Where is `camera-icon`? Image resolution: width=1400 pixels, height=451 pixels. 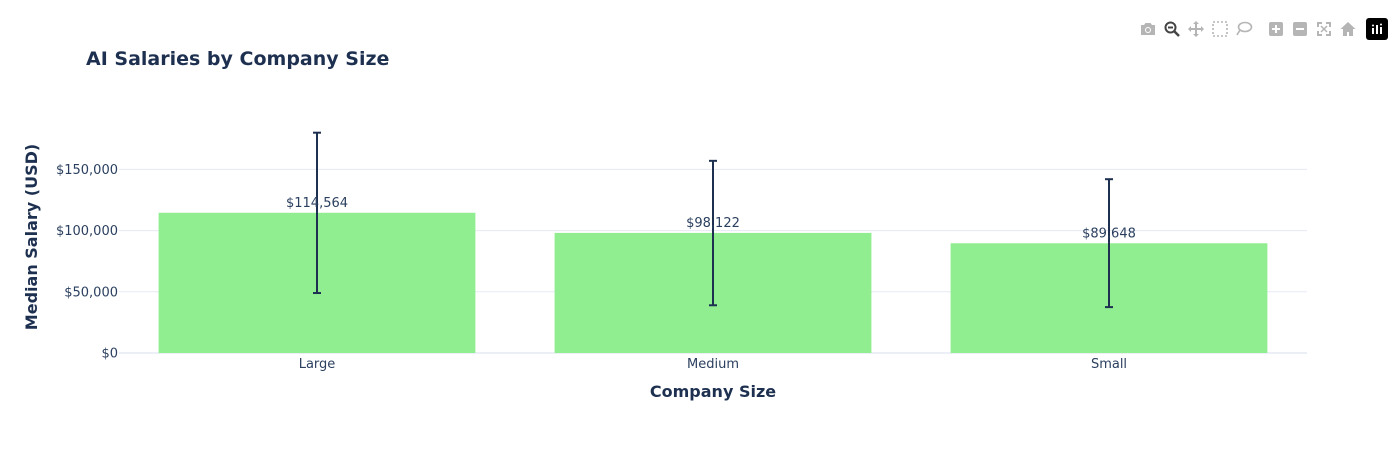
camera-icon is located at coordinates (1148, 29).